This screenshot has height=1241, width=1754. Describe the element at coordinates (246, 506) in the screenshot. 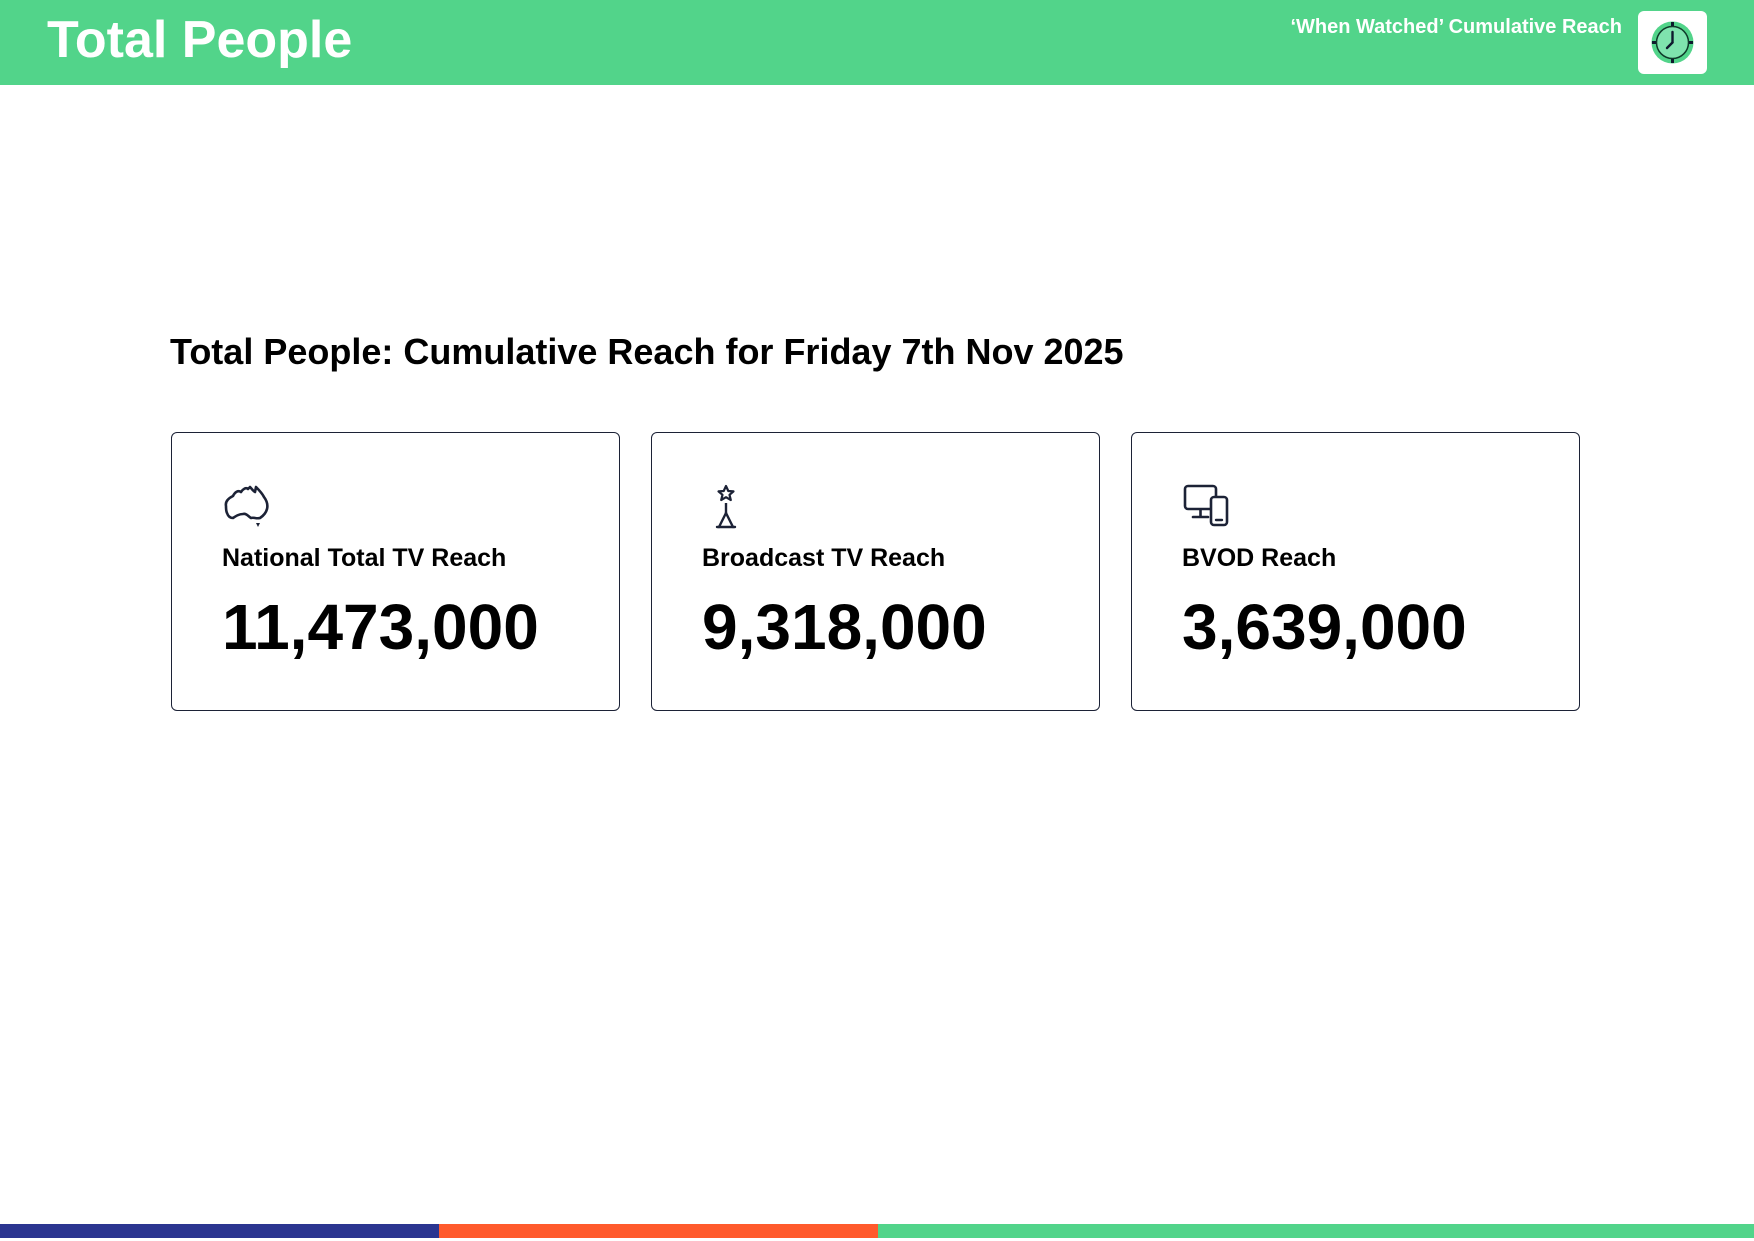

I see `australia-map-icon` at that location.